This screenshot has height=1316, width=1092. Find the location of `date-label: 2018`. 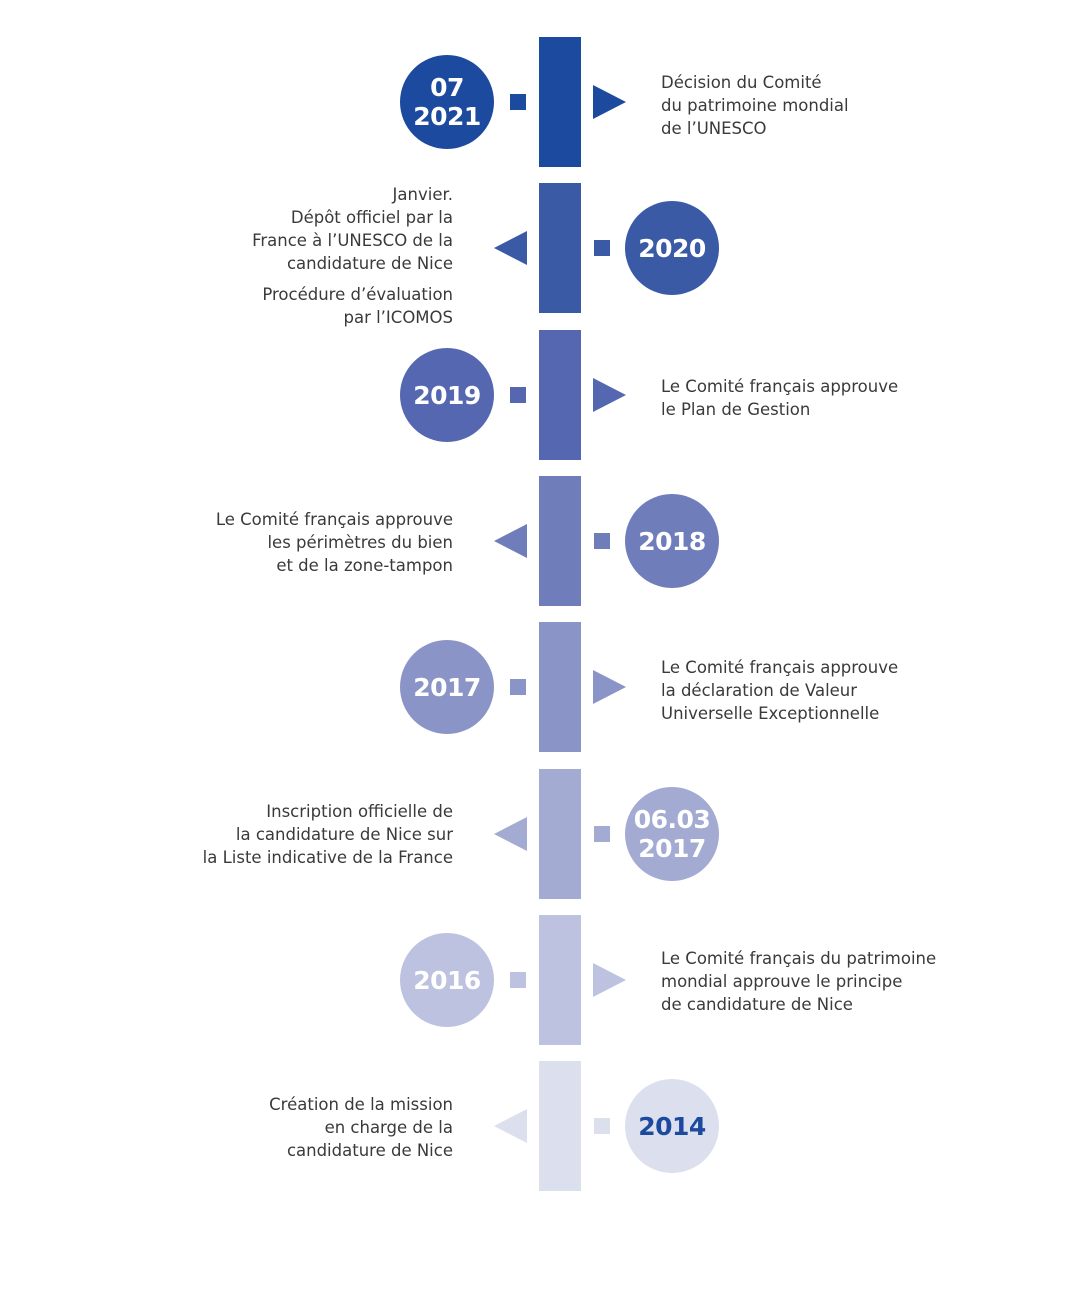

date-label: 2018 is located at coordinates (672, 541).